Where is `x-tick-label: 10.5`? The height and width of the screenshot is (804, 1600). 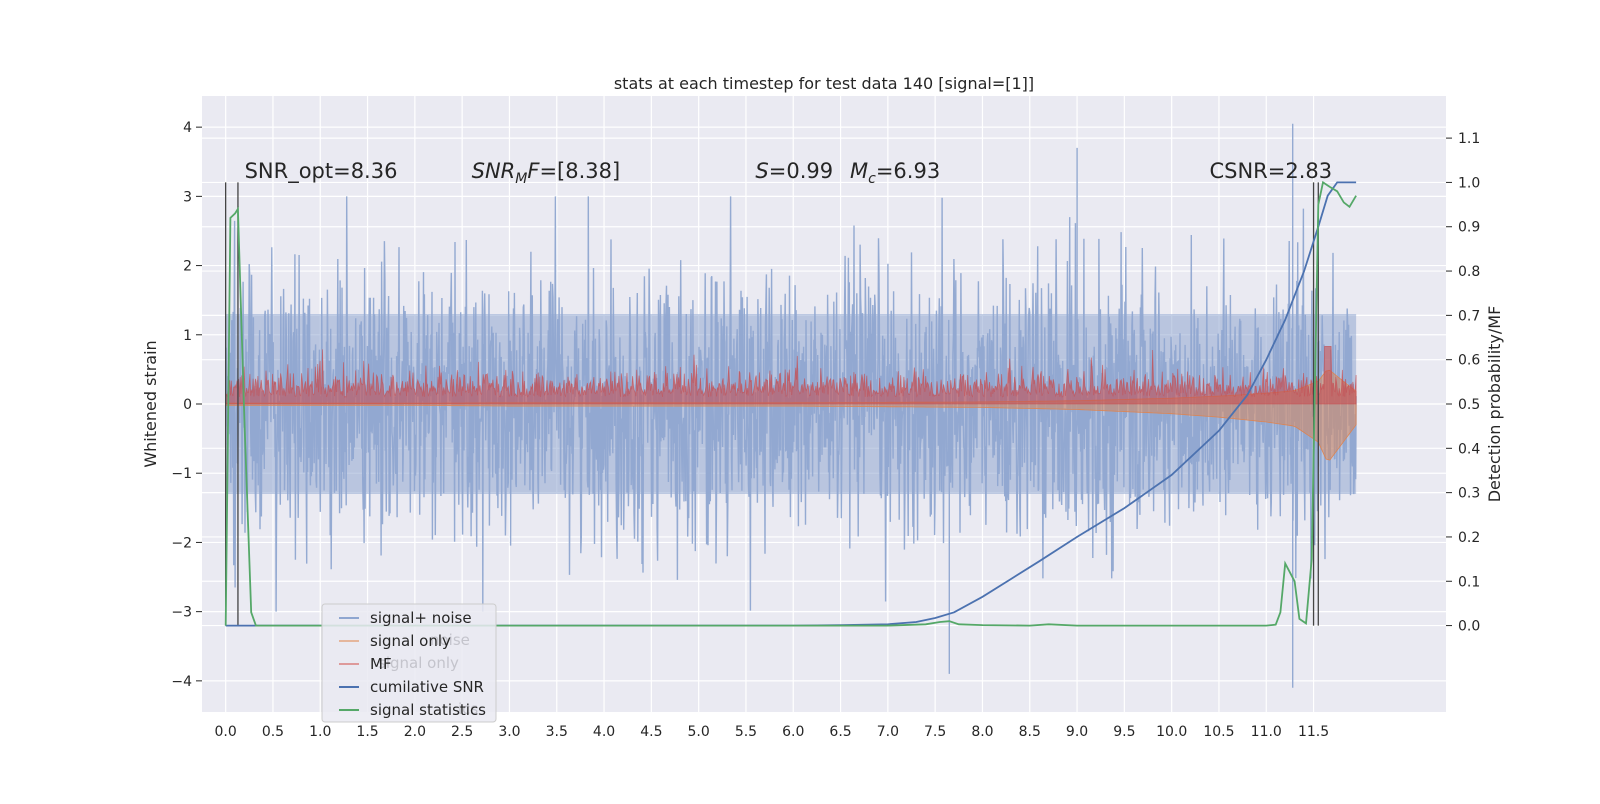 x-tick-label: 10.5 is located at coordinates (1218, 732).